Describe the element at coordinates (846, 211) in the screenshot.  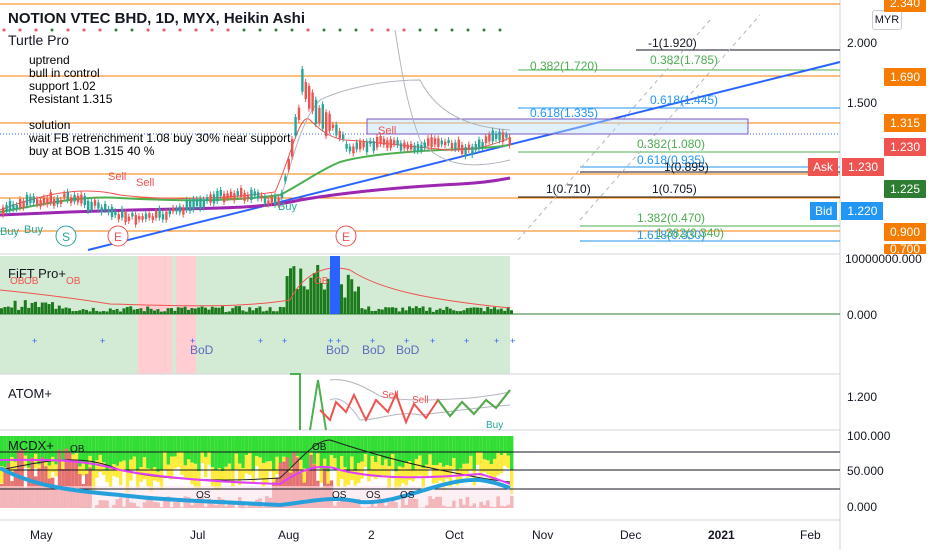
I see `bid-tag: Bid 1.220` at that location.